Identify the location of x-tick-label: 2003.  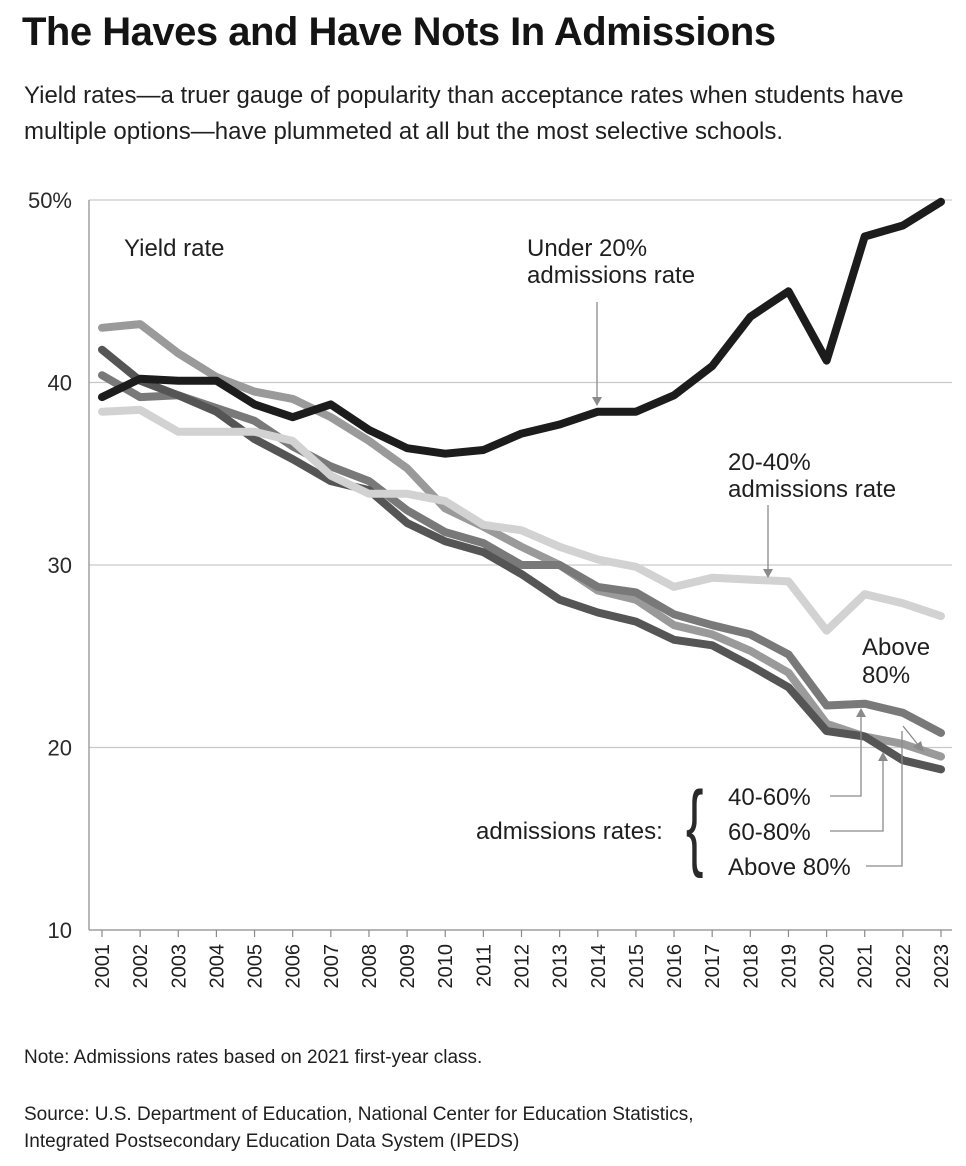
(179, 966).